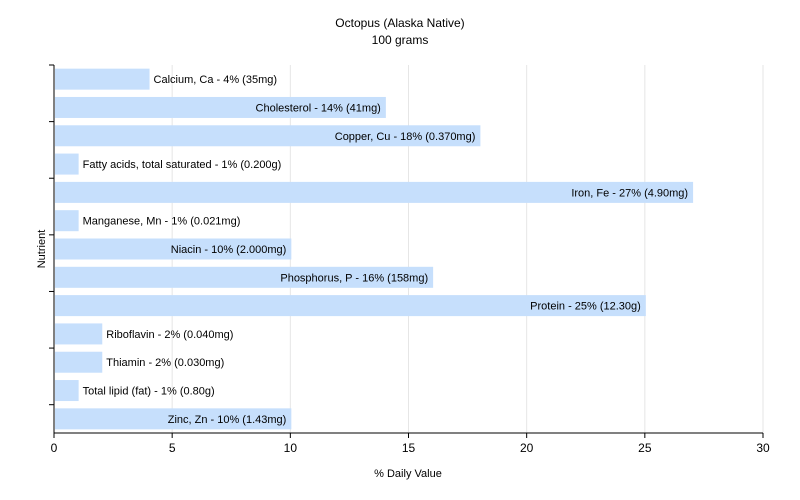 This screenshot has height=500, width=800. I want to click on bar-label: Cholesterol - 14% (41mg), so click(318, 108).